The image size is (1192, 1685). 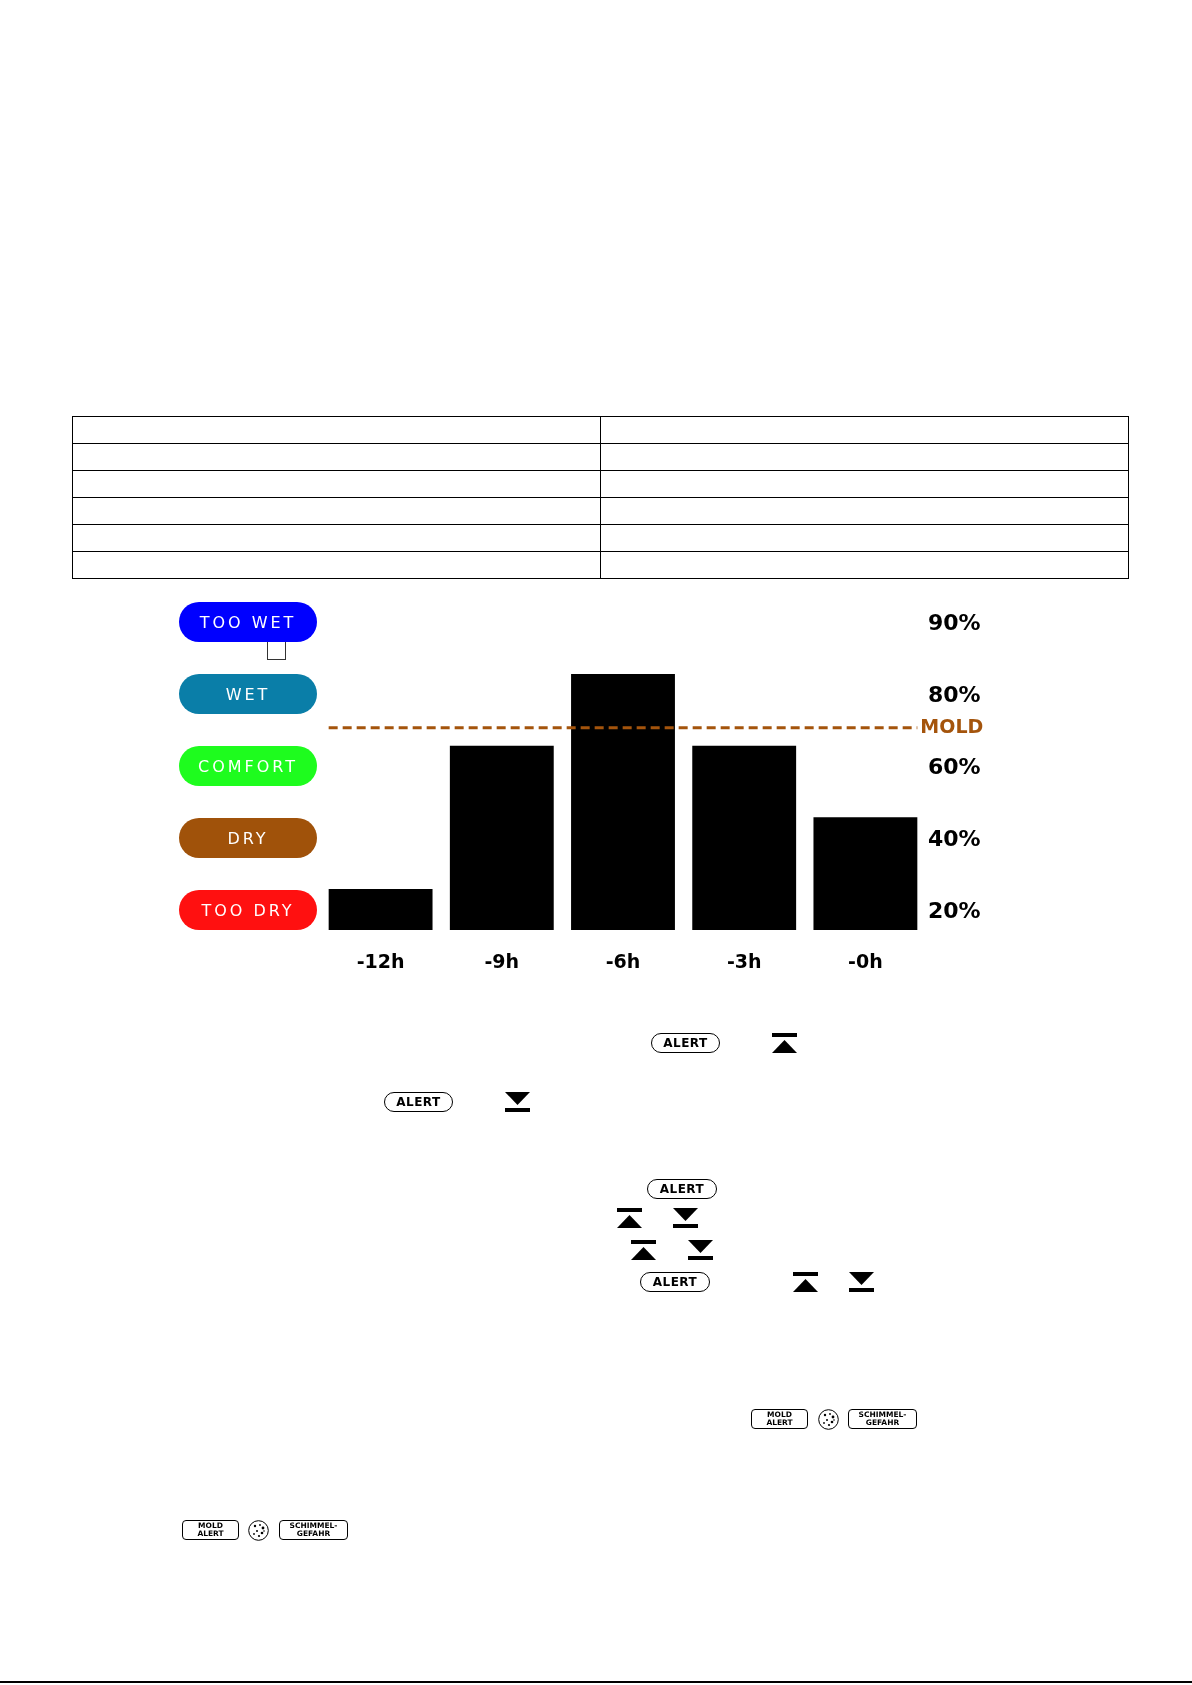 I want to click on pill-badge: TOO DRY, so click(x=248, y=910).